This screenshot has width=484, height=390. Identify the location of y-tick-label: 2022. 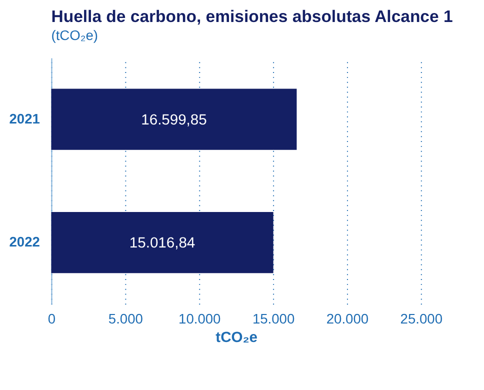
(24, 242).